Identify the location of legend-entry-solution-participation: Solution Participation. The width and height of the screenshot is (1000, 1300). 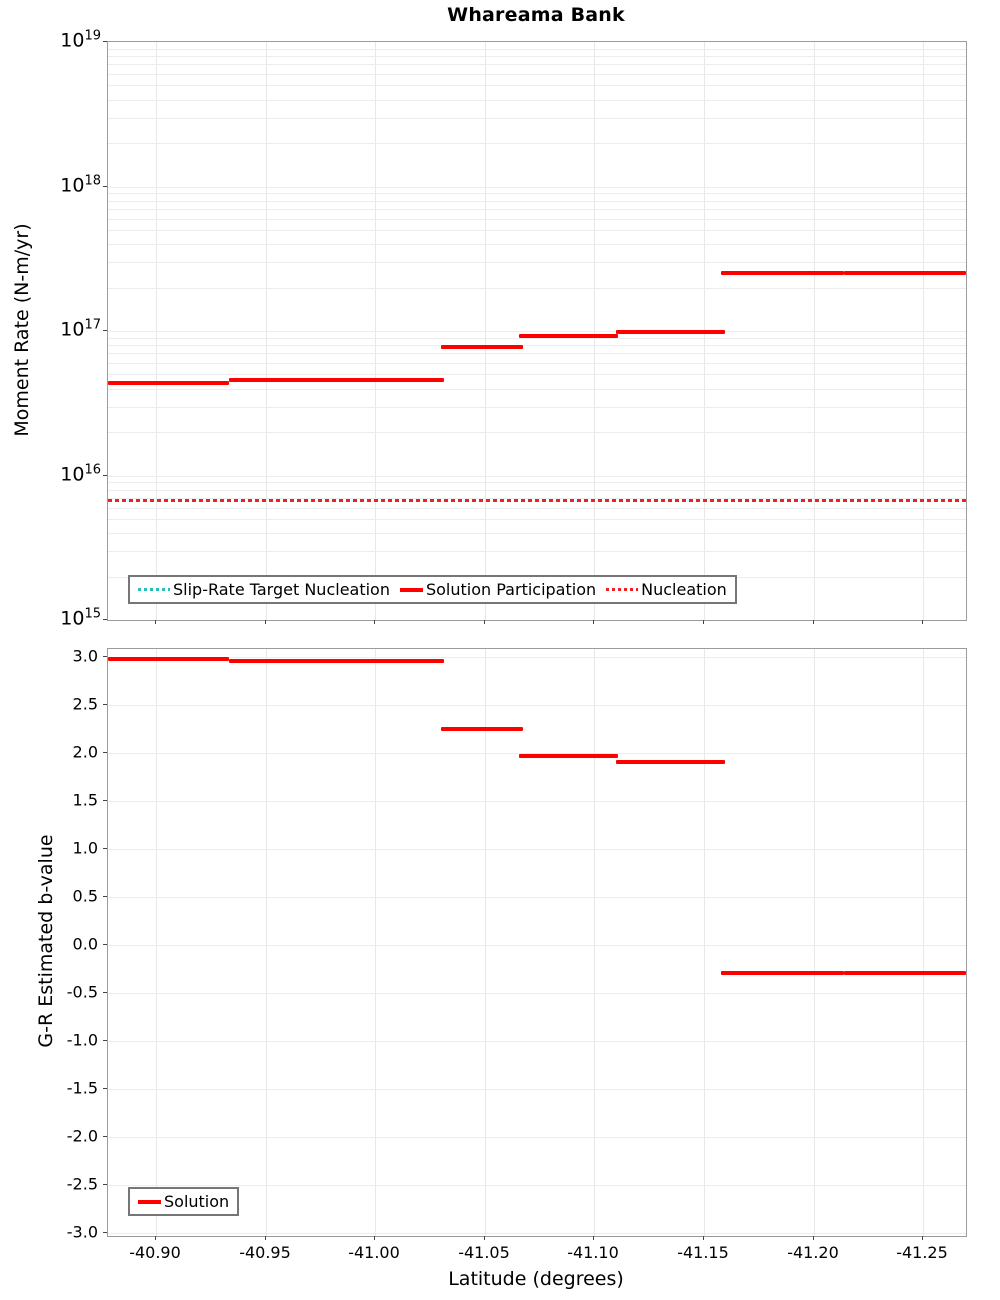
(498, 589).